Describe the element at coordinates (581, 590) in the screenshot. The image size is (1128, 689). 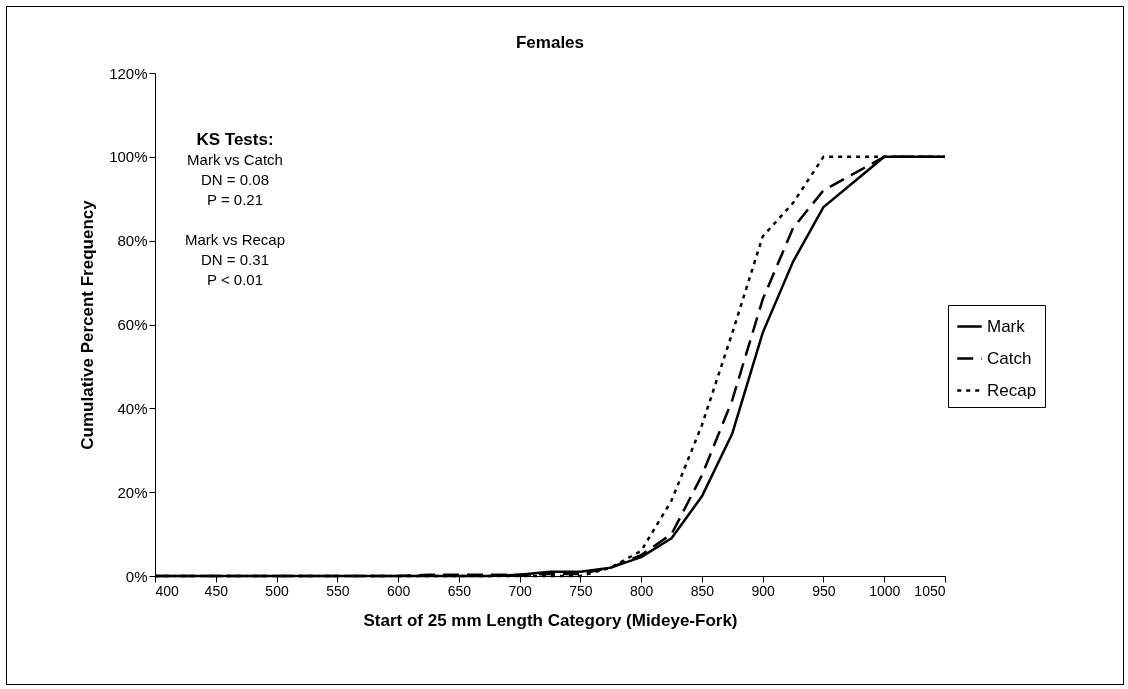
I see `x-tick-label: 750` at that location.